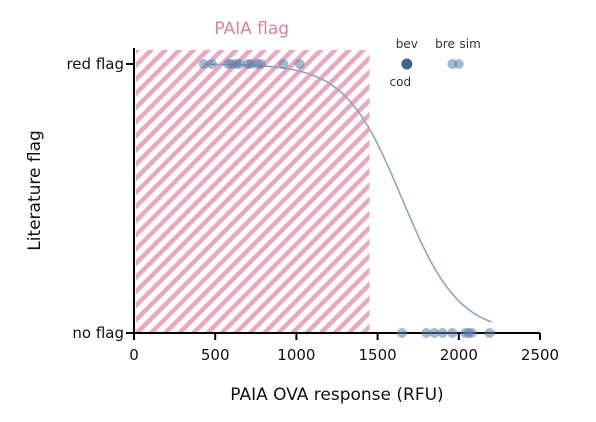 This screenshot has height=422, width=596. Describe the element at coordinates (35, 190) in the screenshot. I see `y-axis-title: Literature flag` at that location.